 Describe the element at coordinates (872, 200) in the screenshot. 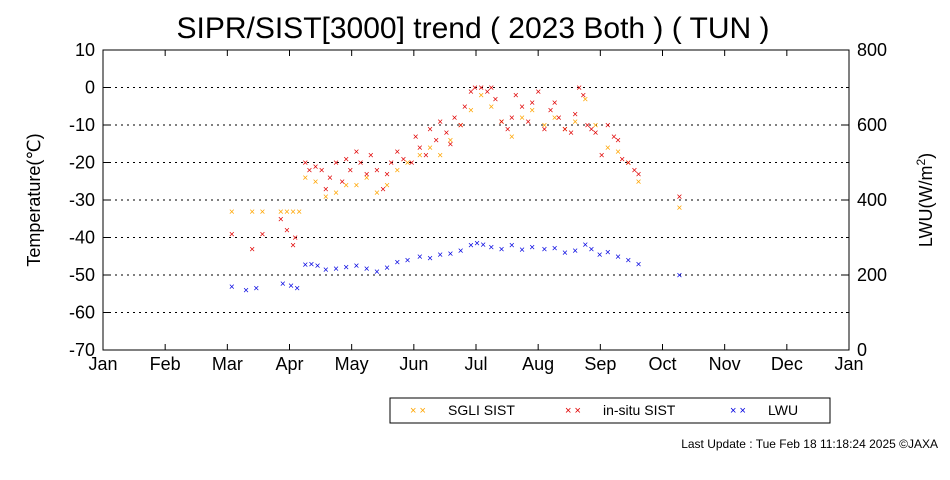

I see `y2-tick-label: 400` at that location.